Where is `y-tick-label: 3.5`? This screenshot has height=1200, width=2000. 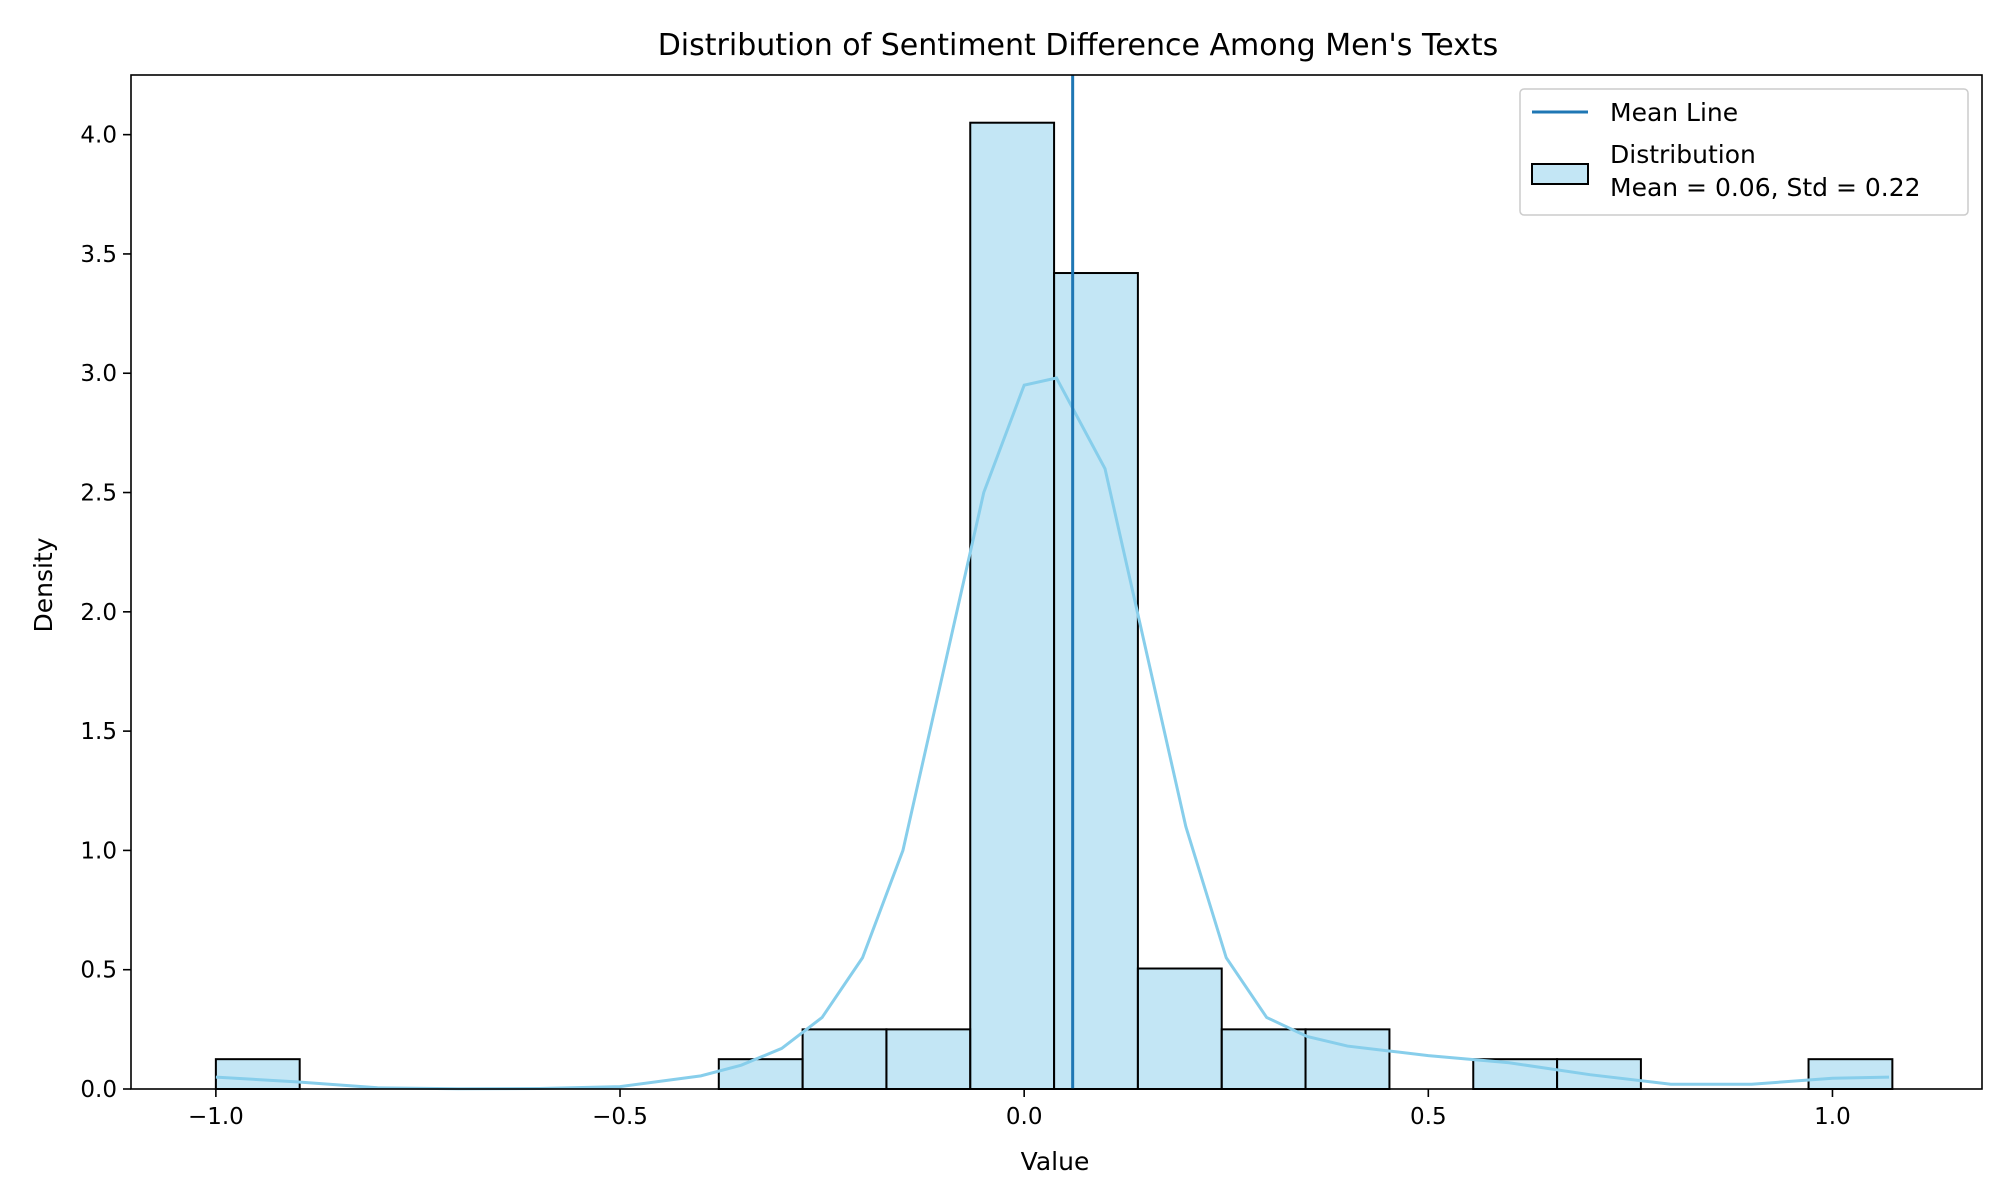
y-tick-label: 3.5 is located at coordinates (98, 255).